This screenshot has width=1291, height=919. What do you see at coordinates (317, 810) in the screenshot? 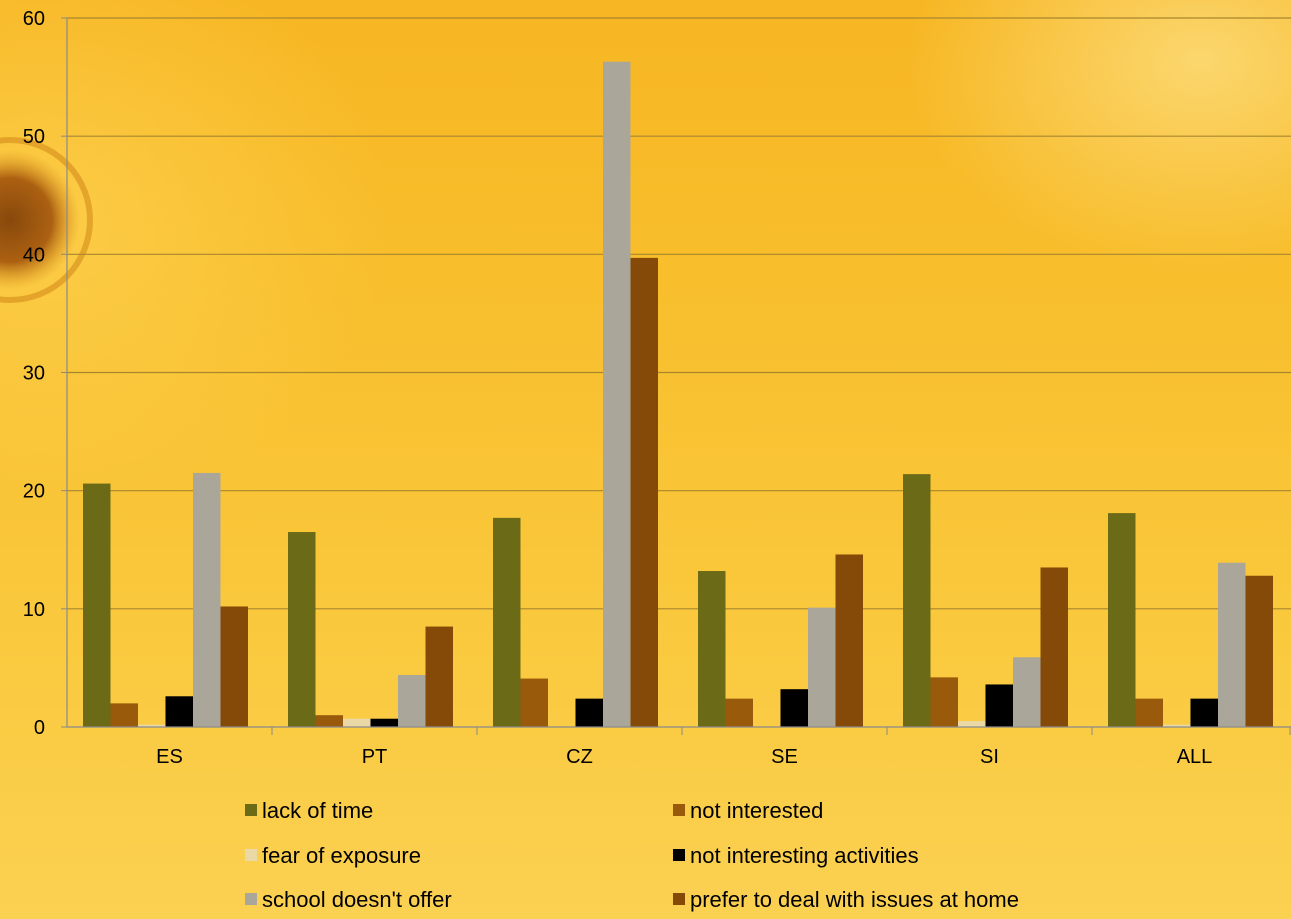
I see `legend-label: lack of time` at bounding box center [317, 810].